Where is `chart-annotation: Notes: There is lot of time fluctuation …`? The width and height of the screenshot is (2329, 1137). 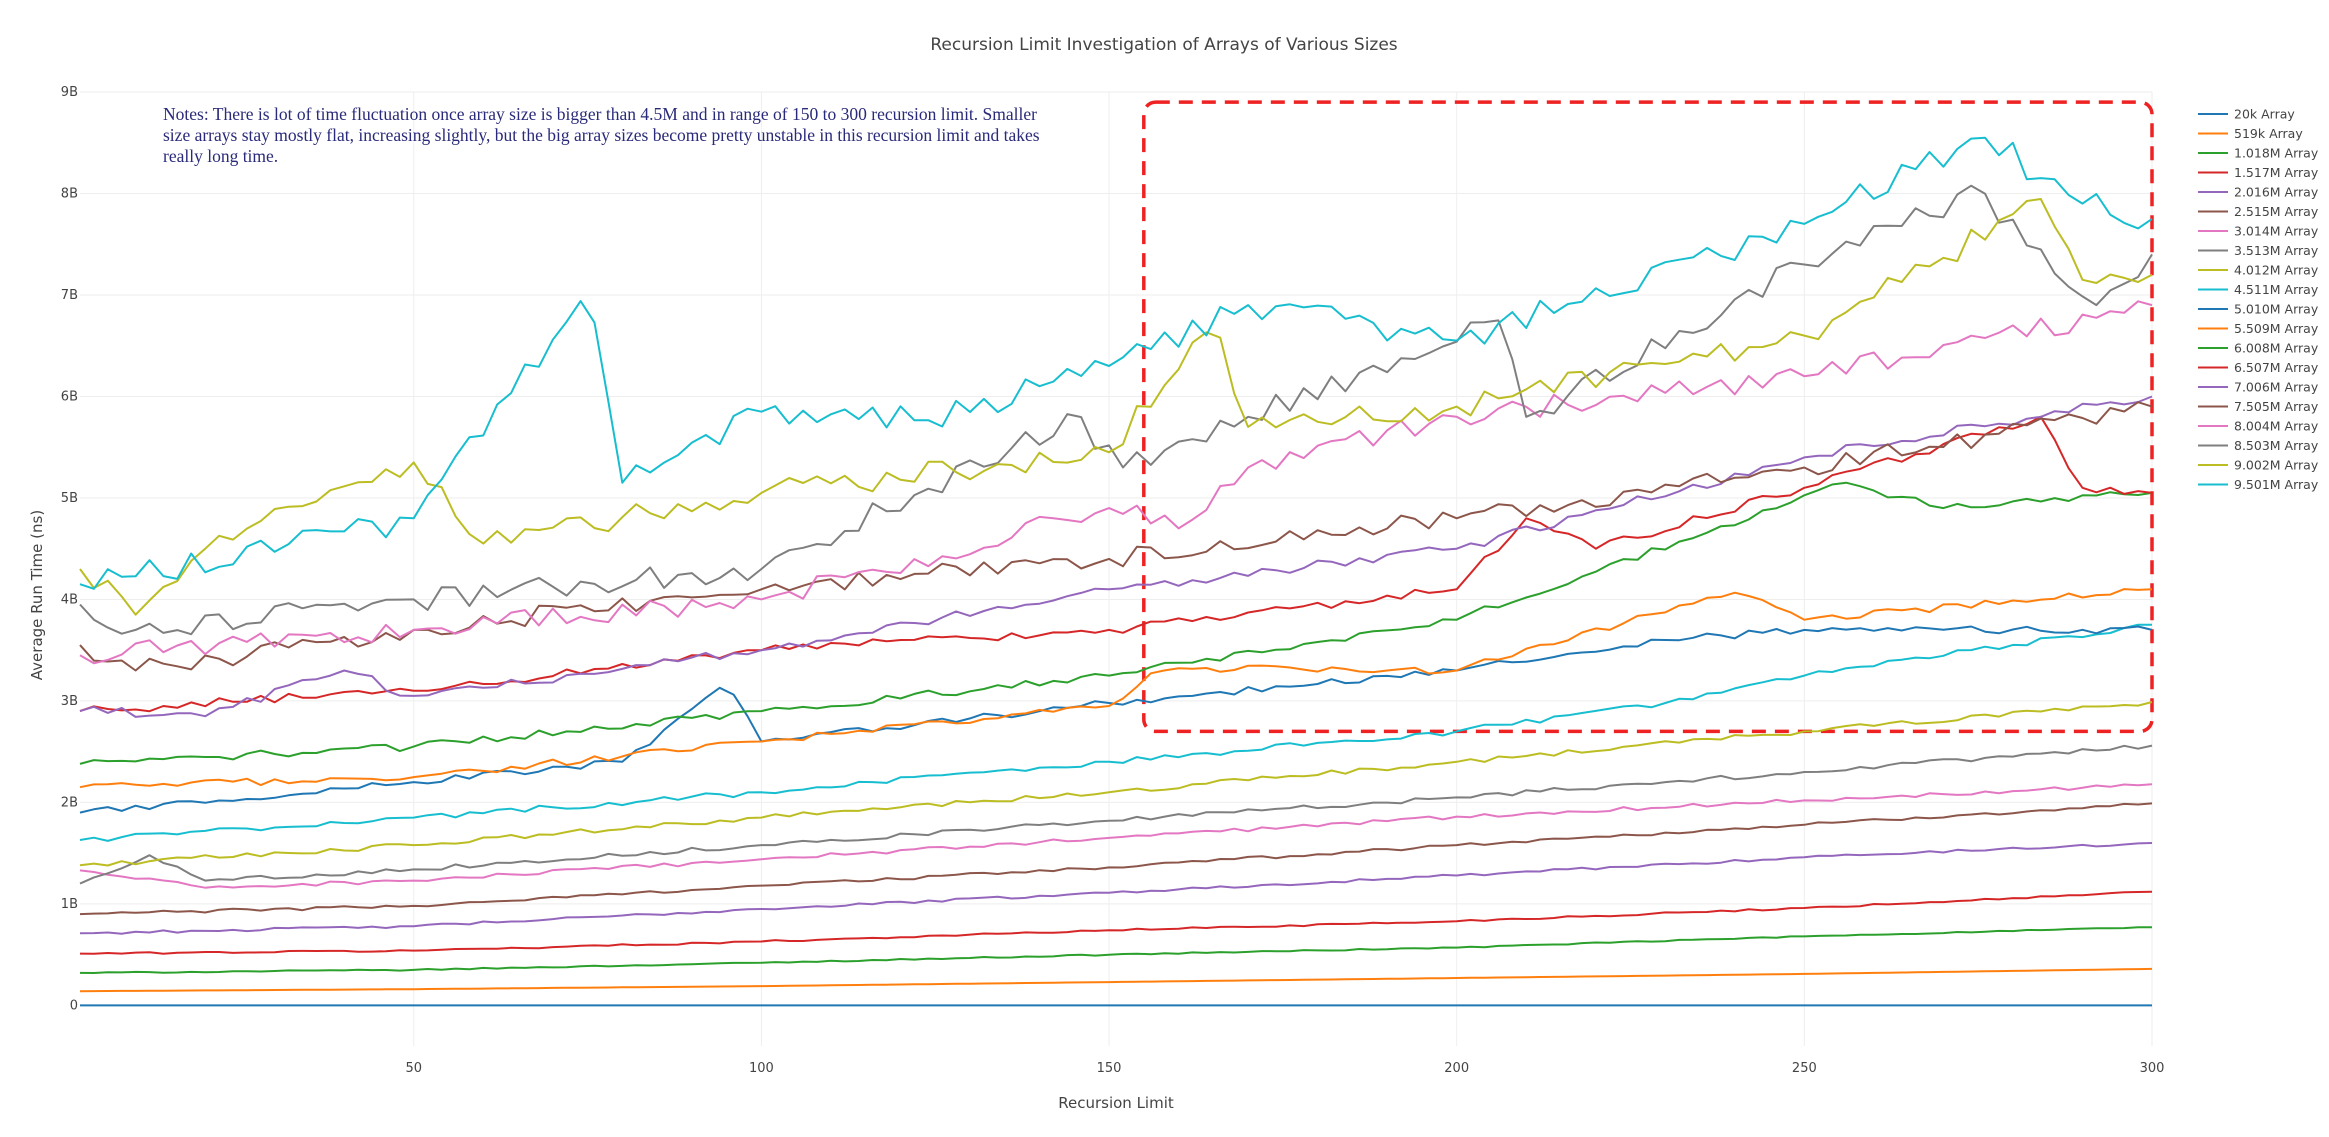 chart-annotation: Notes: There is lot of time fluctuation … is located at coordinates (601, 135).